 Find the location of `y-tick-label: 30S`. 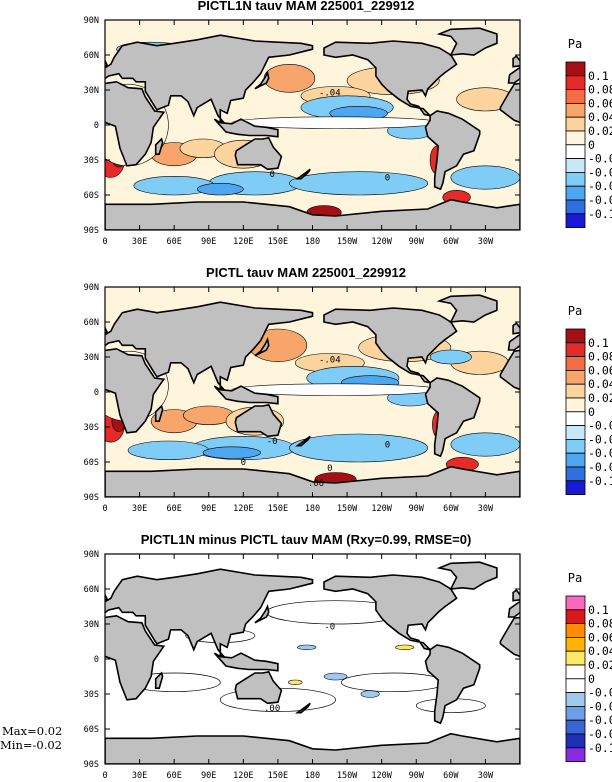

y-tick-label: 30S is located at coordinates (91, 428).